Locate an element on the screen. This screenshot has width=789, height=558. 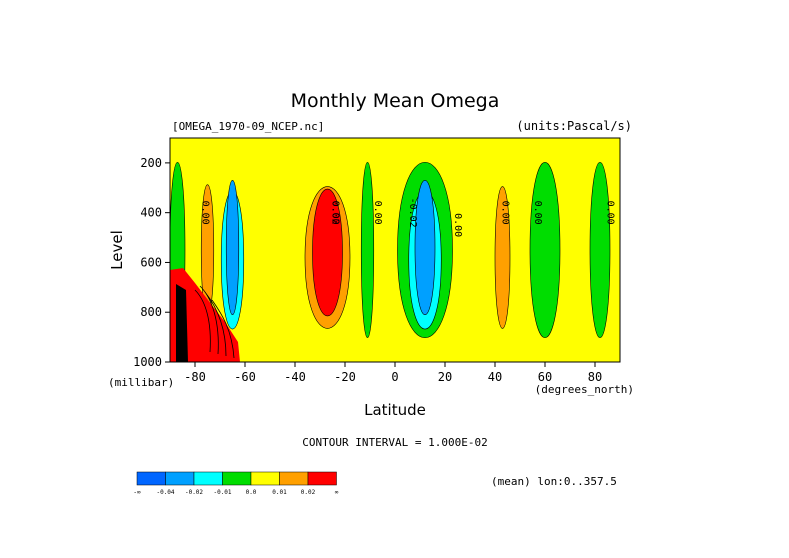
south-pole-region is located at coordinates (205, 315).